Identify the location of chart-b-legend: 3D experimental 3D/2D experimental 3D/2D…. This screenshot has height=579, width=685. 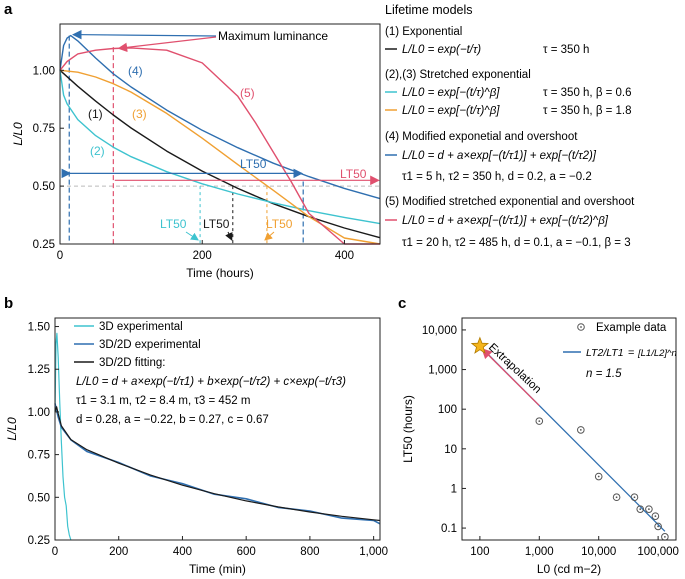
(210, 373).